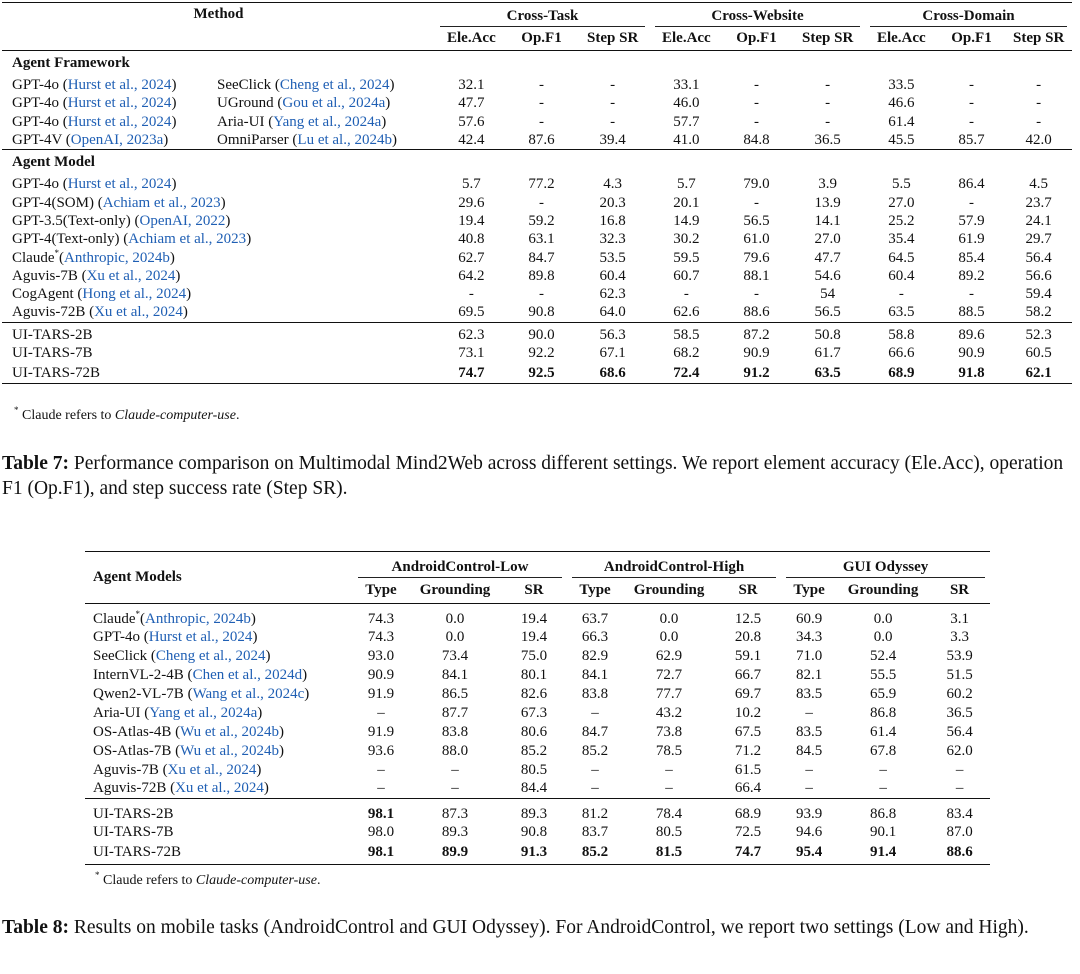 The image size is (1080, 974). I want to click on citation: Chen et al., 2024d, so click(247, 675).